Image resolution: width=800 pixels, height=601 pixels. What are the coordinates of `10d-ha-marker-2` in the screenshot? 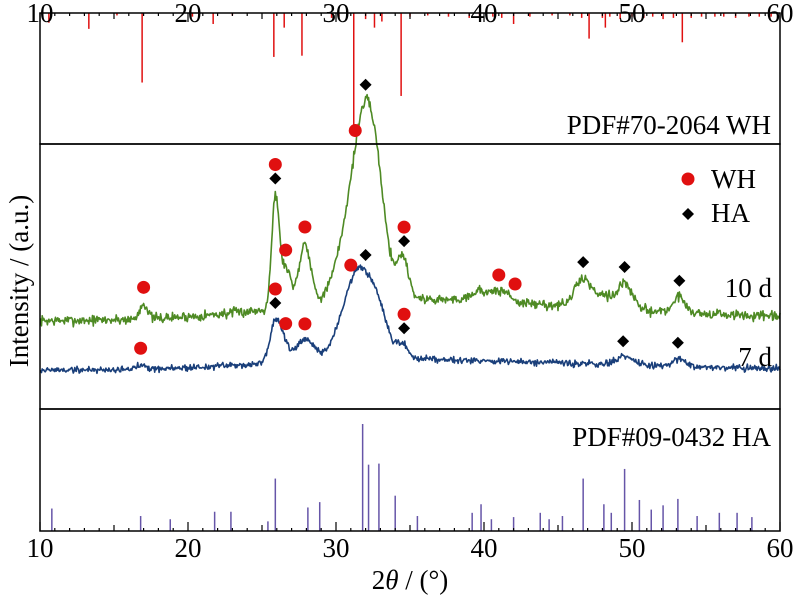 It's located at (404, 241).